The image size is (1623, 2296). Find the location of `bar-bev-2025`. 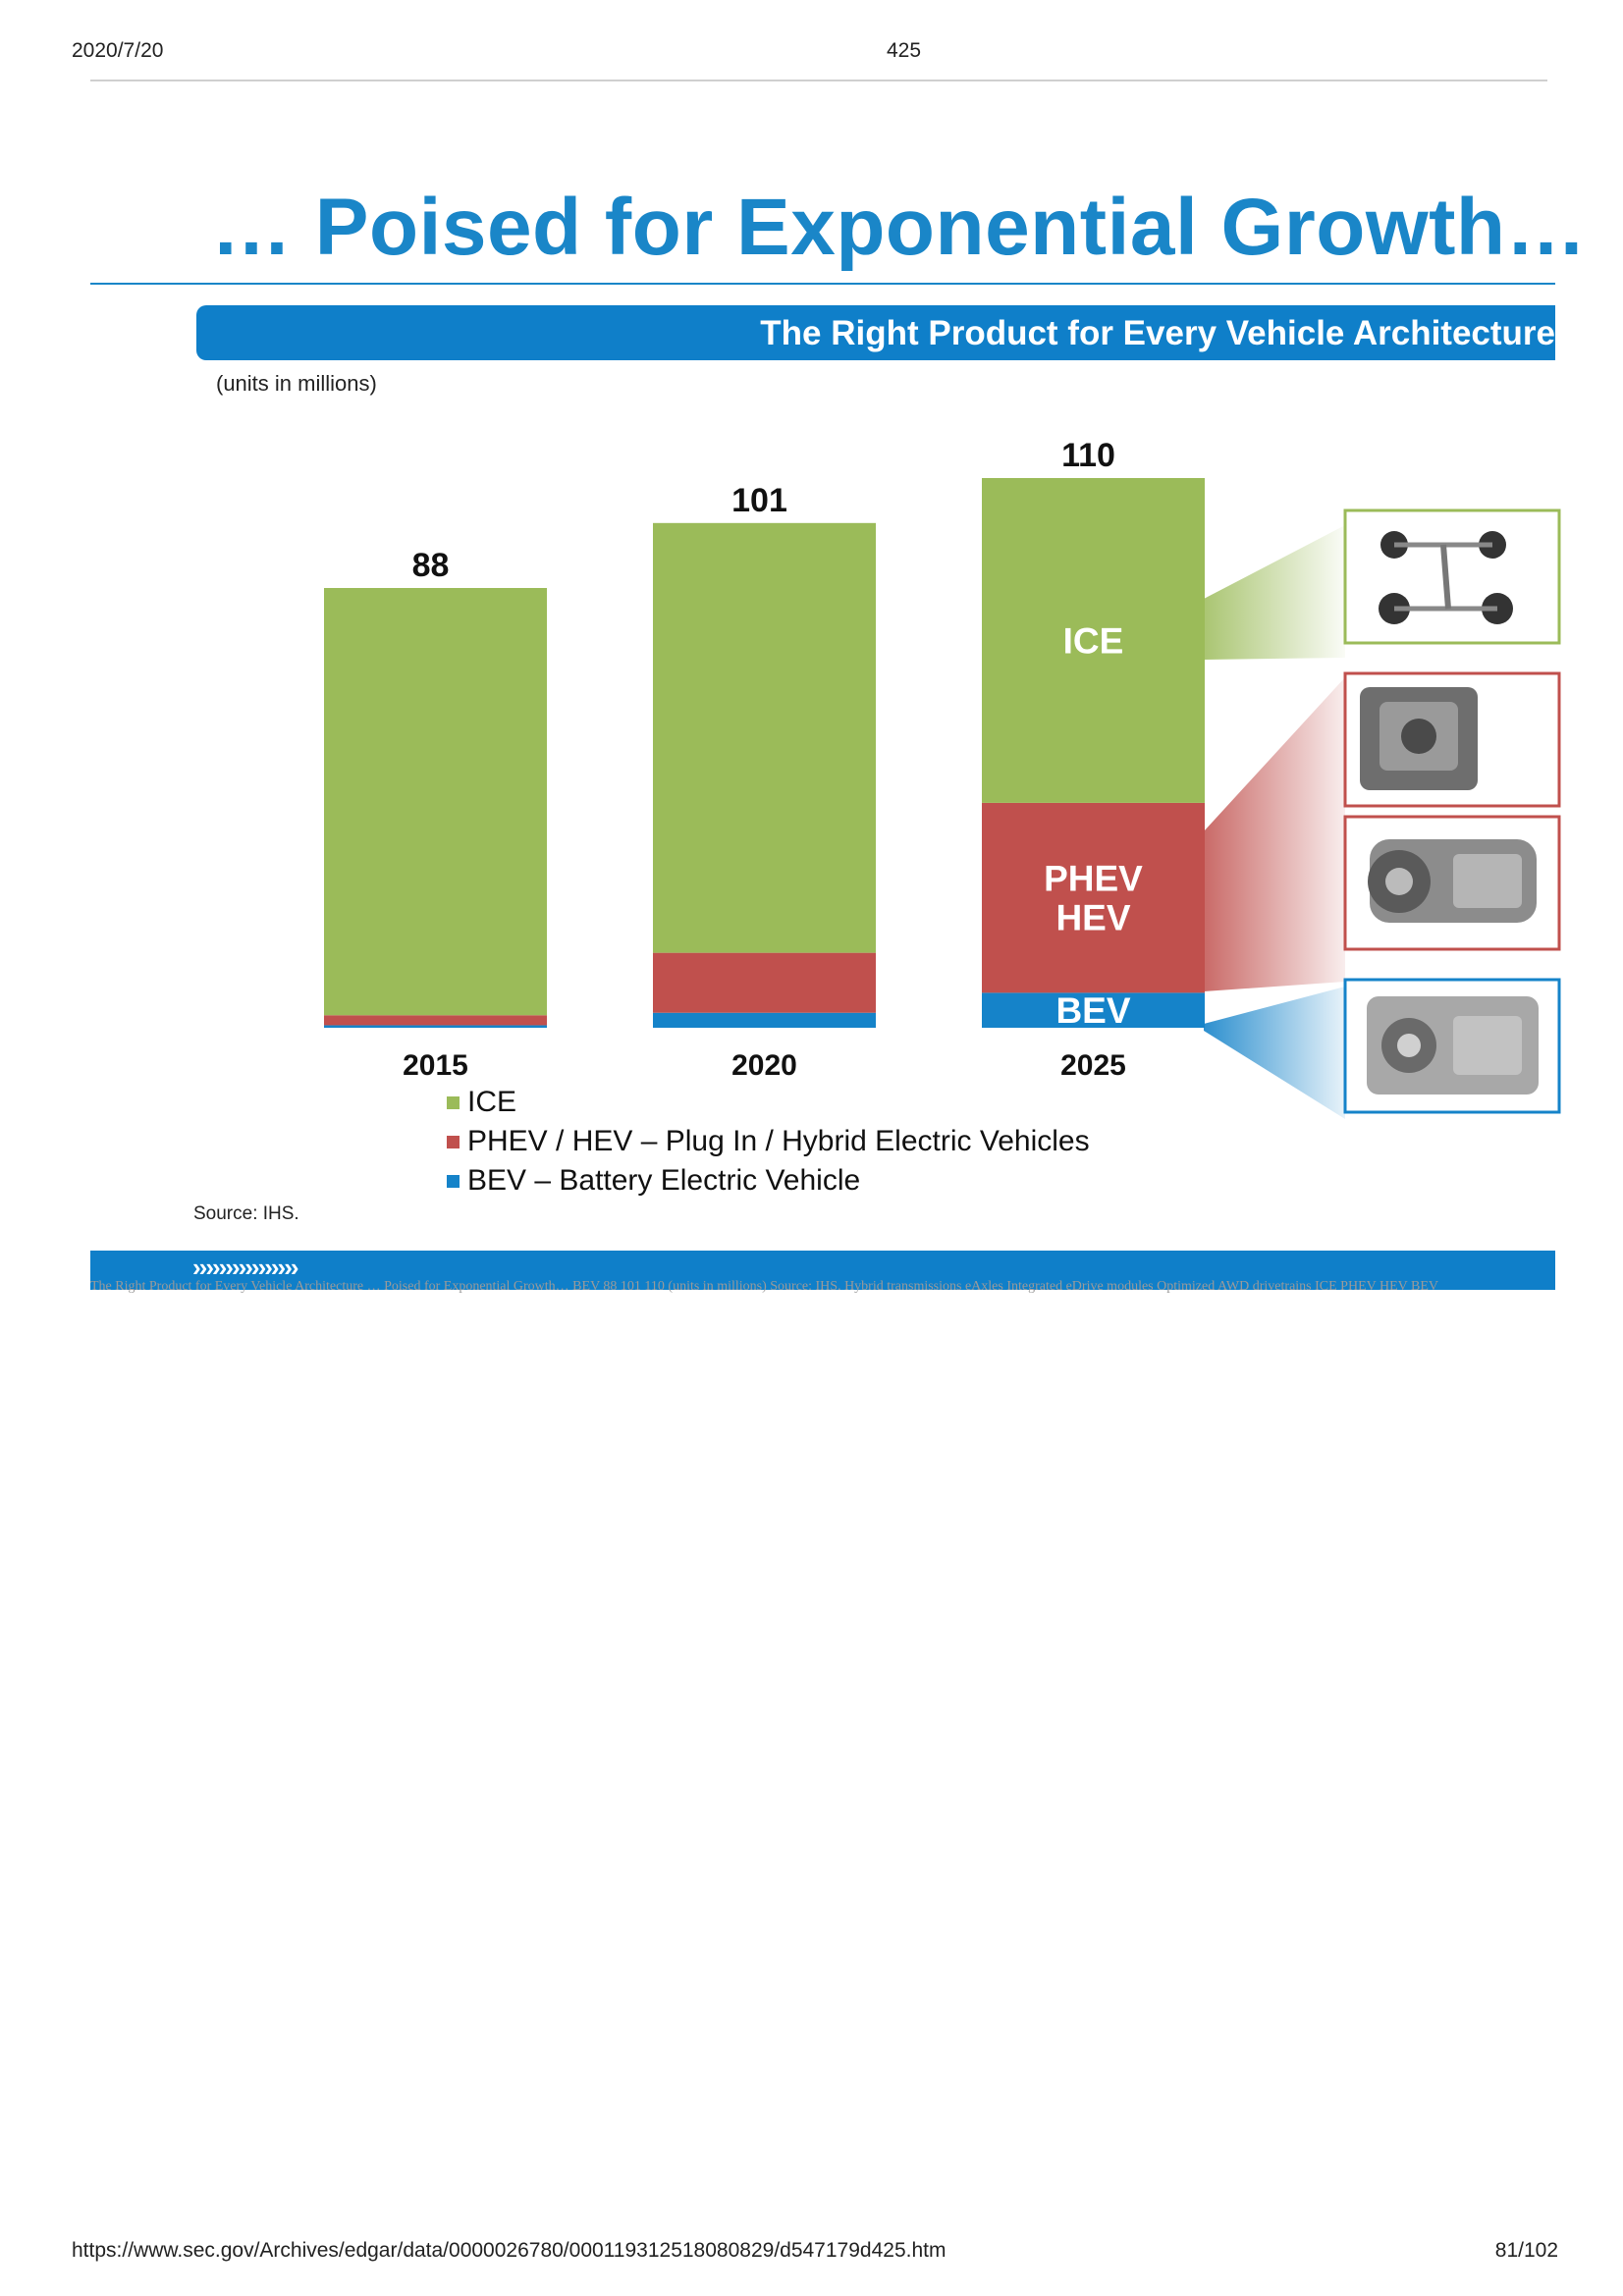

bar-bev-2025 is located at coordinates (1093, 1010).